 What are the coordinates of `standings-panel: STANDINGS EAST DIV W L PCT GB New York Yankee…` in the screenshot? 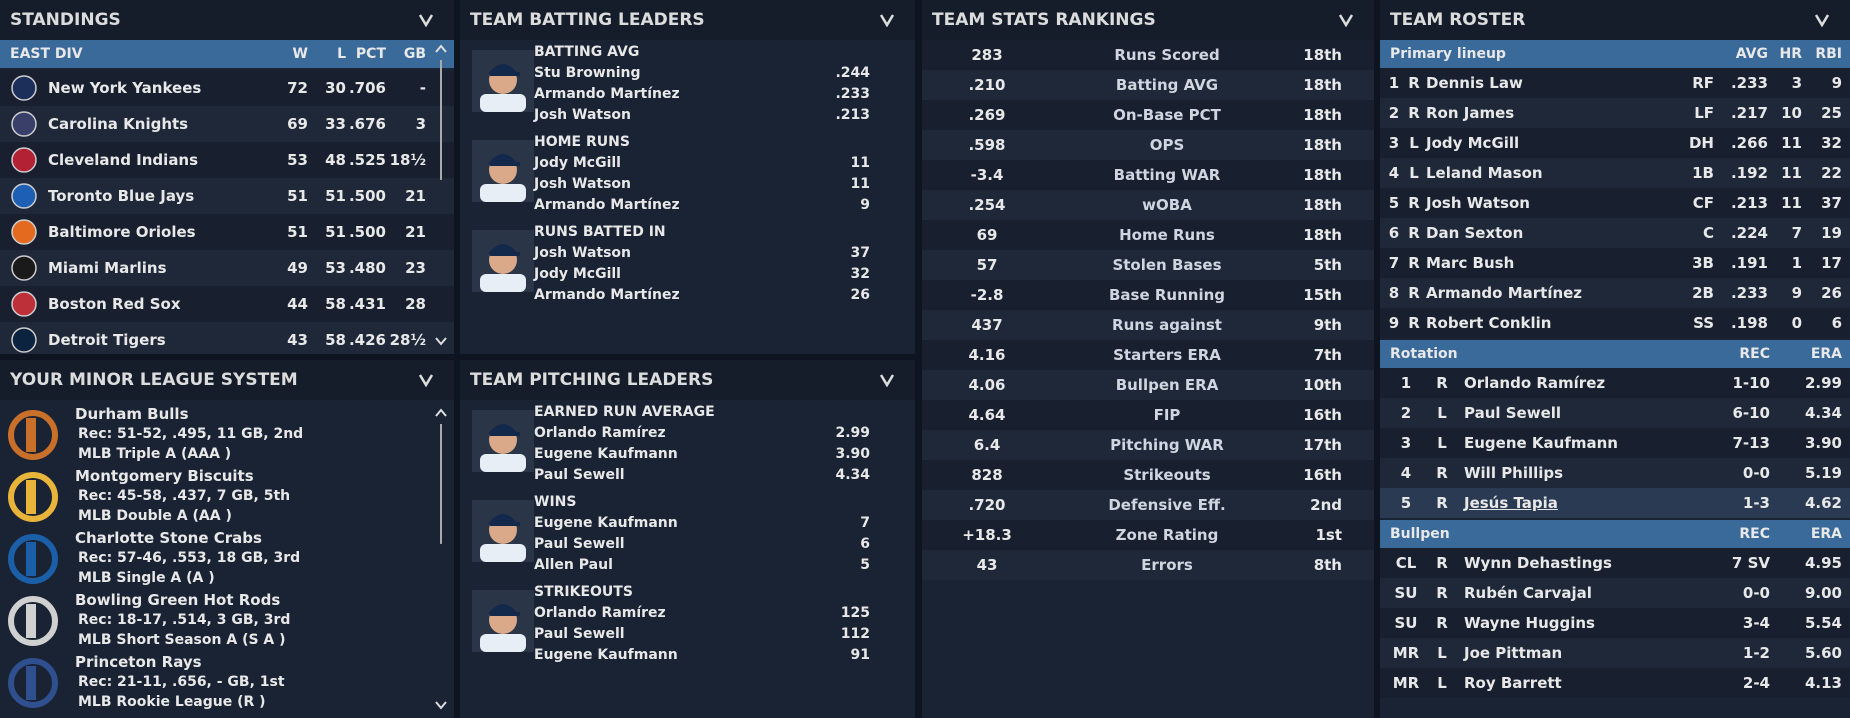 It's located at (227, 177).